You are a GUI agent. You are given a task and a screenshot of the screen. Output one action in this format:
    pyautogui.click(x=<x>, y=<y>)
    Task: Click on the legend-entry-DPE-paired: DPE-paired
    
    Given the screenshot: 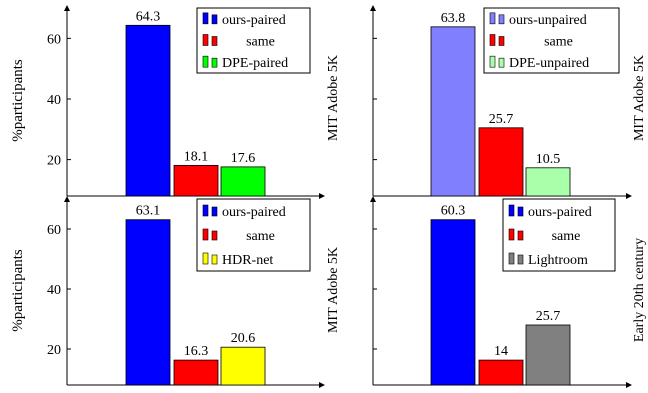 What is the action you would take?
    pyautogui.click(x=255, y=63)
    